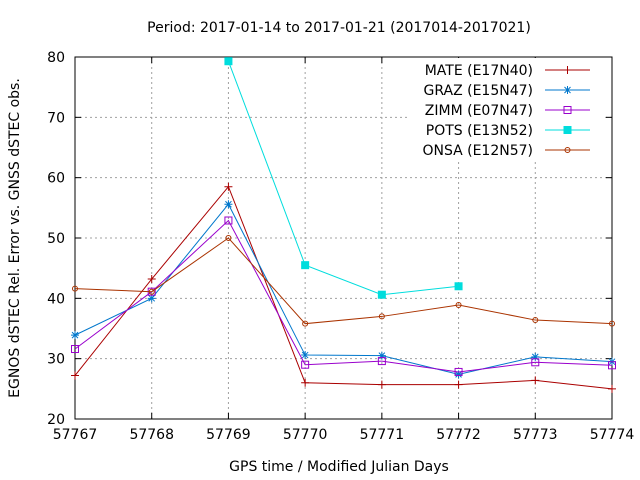  What do you see at coordinates (382, 435) in the screenshot?
I see `x-tick-label: 57771` at bounding box center [382, 435].